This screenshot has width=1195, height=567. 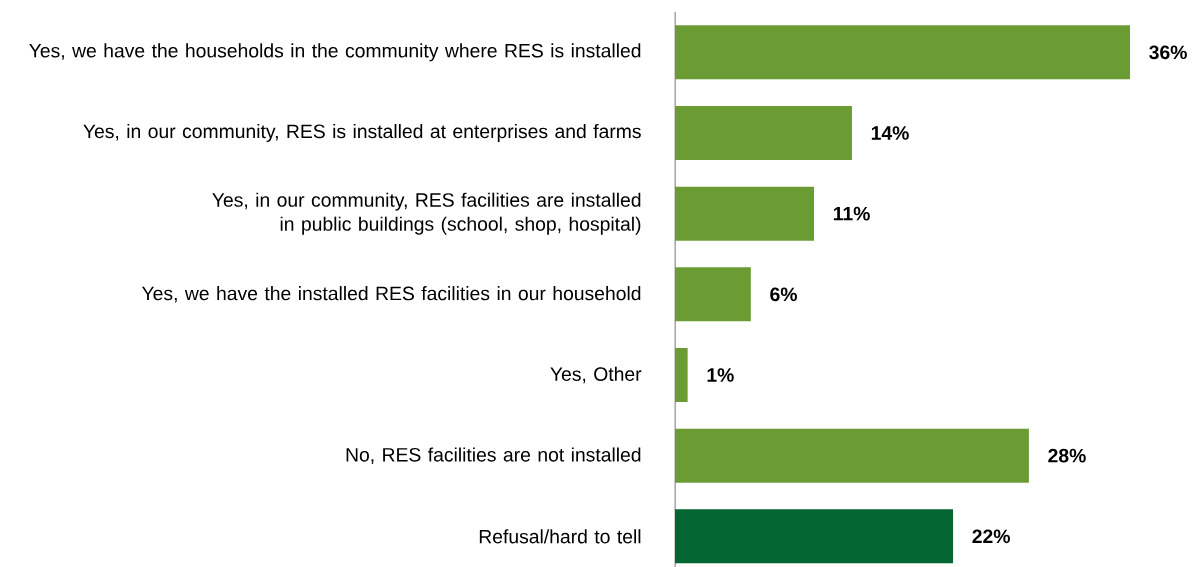 I want to click on y-tick-label: Yes, Other, so click(x=596, y=375).